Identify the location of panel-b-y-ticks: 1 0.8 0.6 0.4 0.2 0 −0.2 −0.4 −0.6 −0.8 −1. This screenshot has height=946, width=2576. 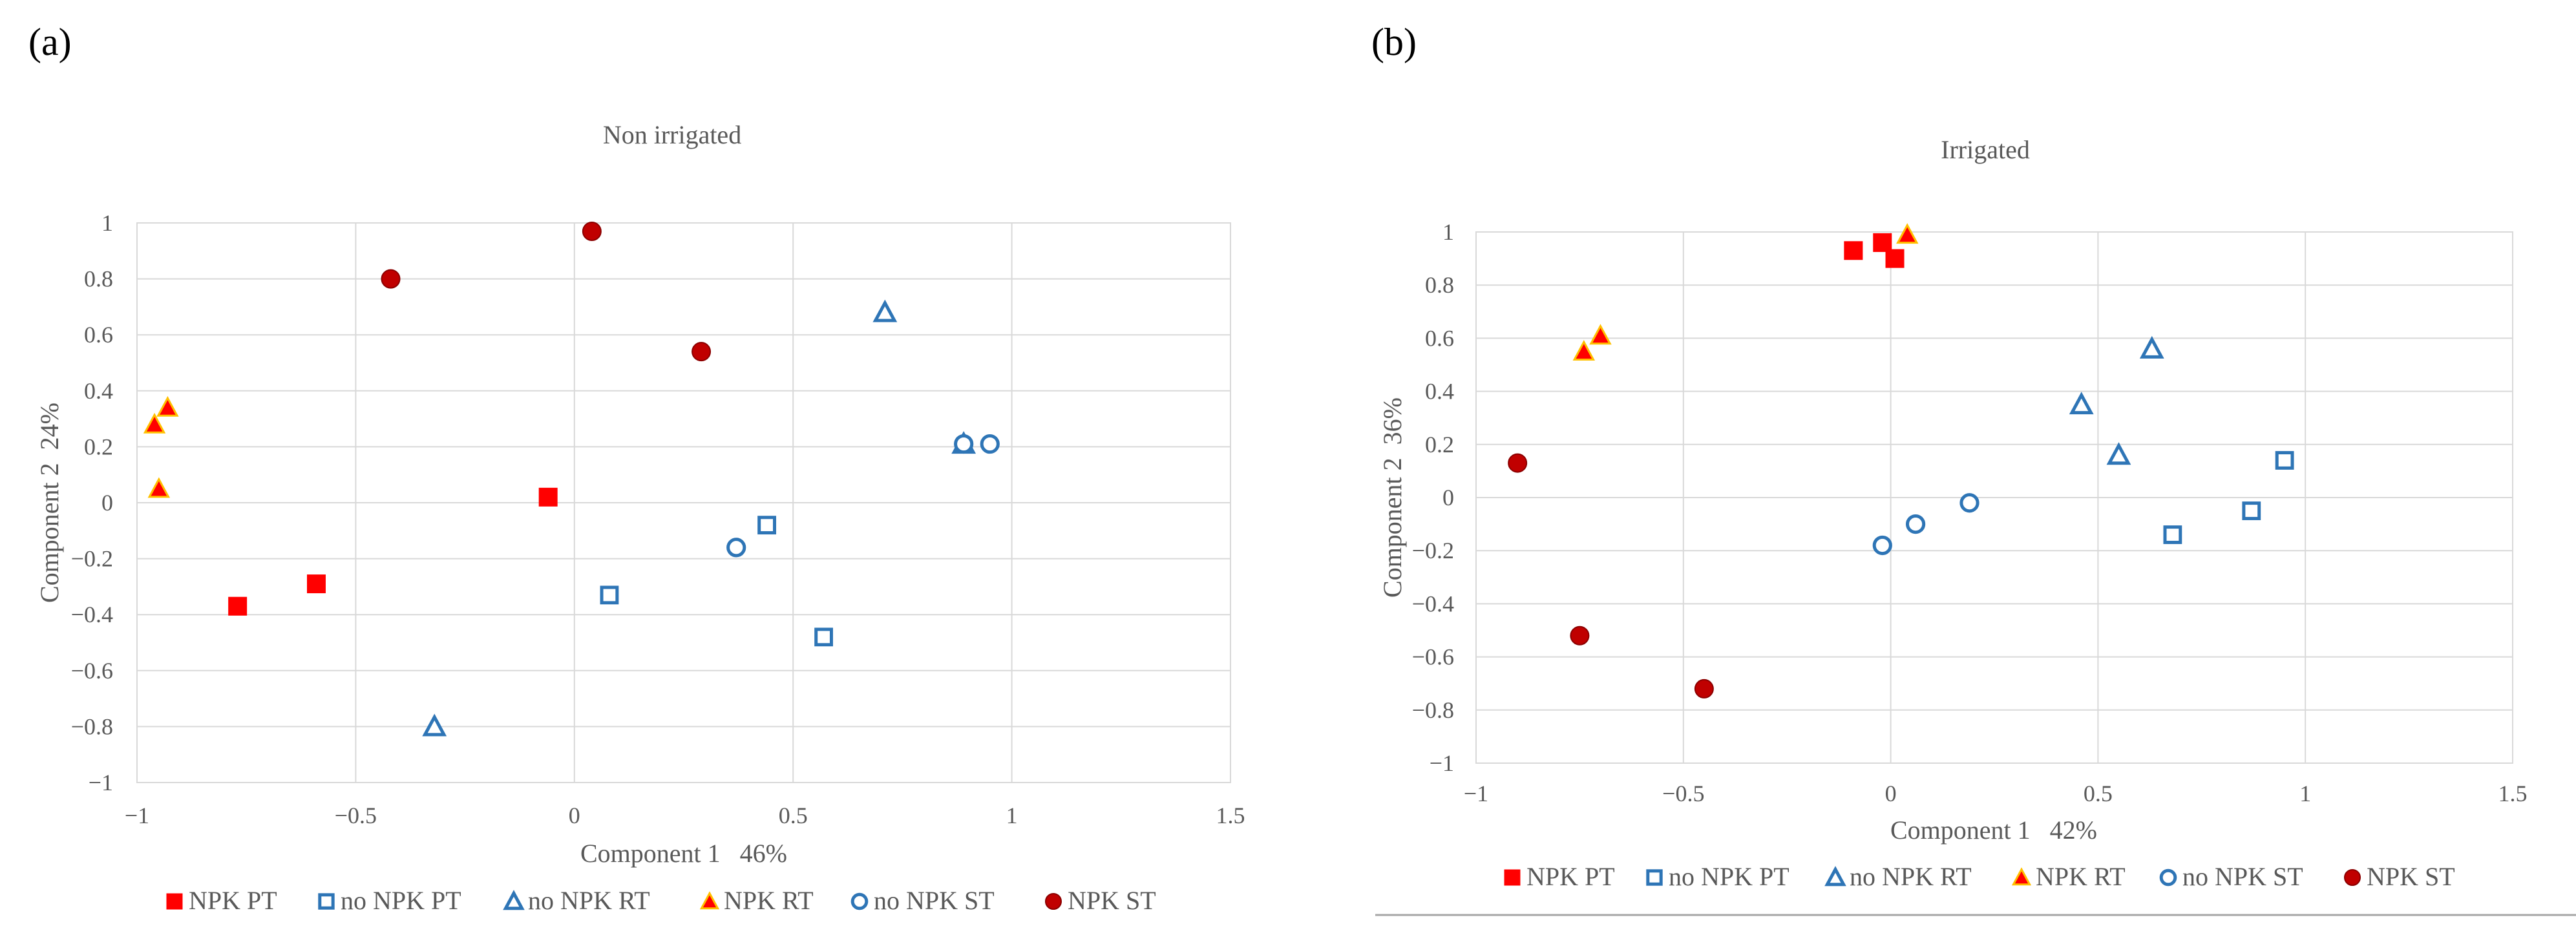
(1433, 497).